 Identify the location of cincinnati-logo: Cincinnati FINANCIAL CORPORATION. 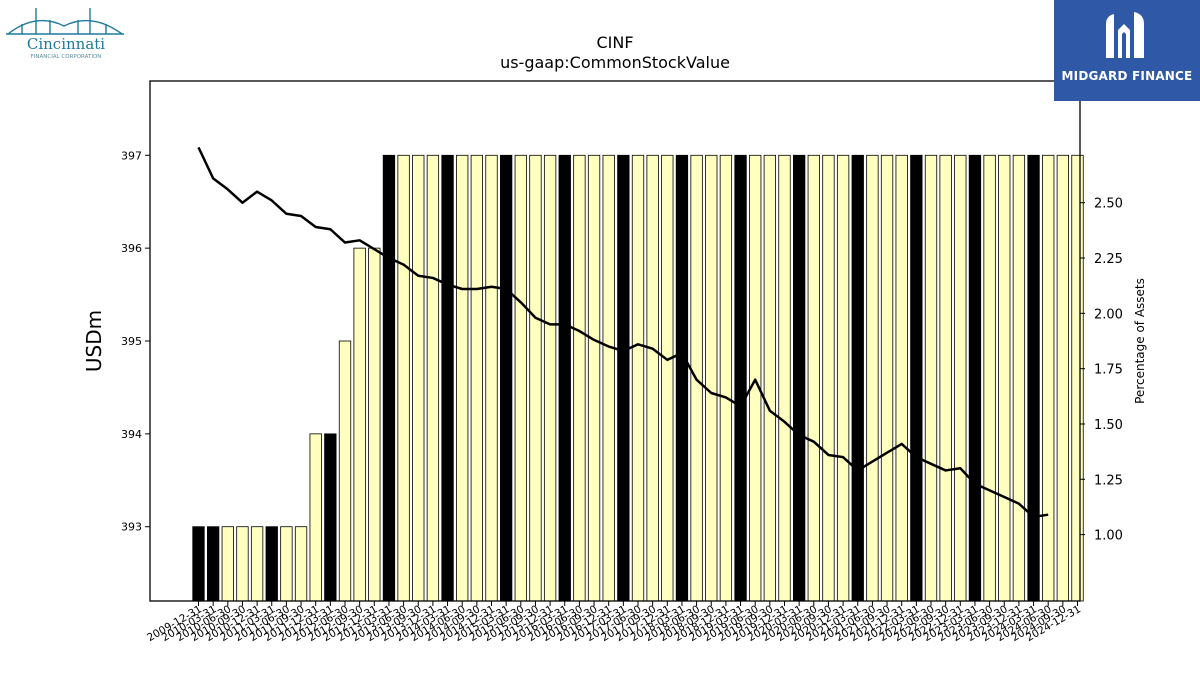
(66, 33).